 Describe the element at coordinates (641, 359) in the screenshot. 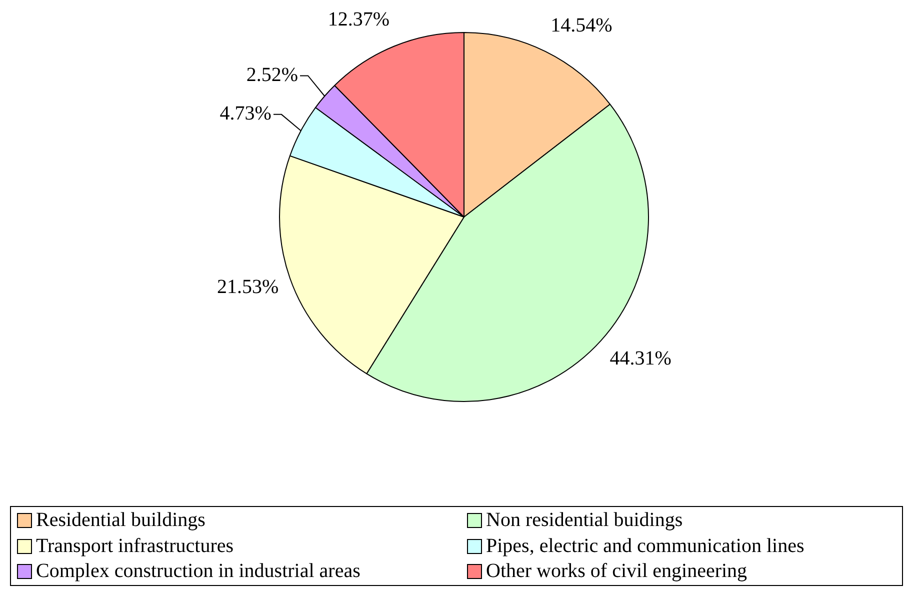

I see `data-label: 44.31%` at that location.